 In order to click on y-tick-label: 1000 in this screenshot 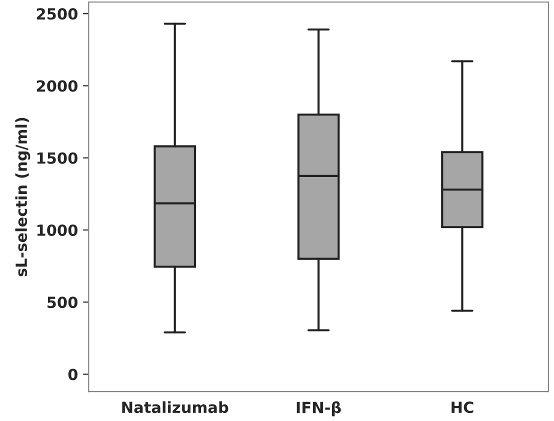, I will do `click(57, 230)`.